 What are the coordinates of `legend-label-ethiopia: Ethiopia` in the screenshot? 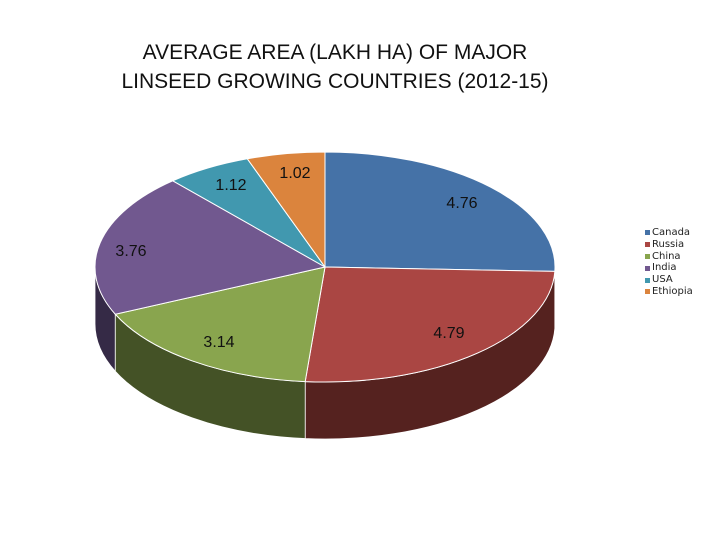 It's located at (672, 291).